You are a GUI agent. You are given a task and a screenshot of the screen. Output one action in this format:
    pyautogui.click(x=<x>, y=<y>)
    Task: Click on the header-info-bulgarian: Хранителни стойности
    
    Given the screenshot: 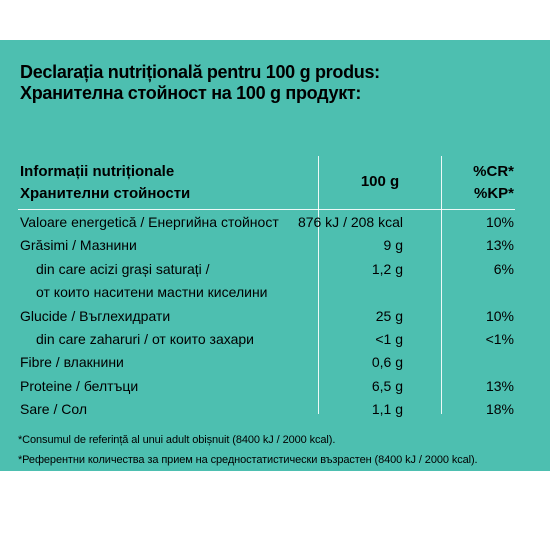 What is the action you would take?
    pyautogui.click(x=105, y=193)
    